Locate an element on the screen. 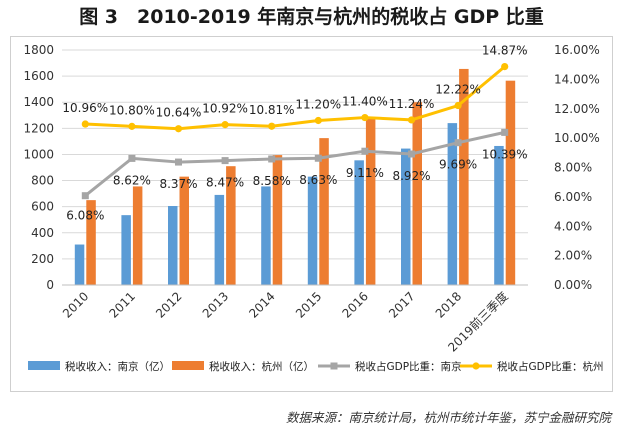 The height and width of the screenshot is (431, 623). right-tick-label: 8.00% is located at coordinates (573, 168).